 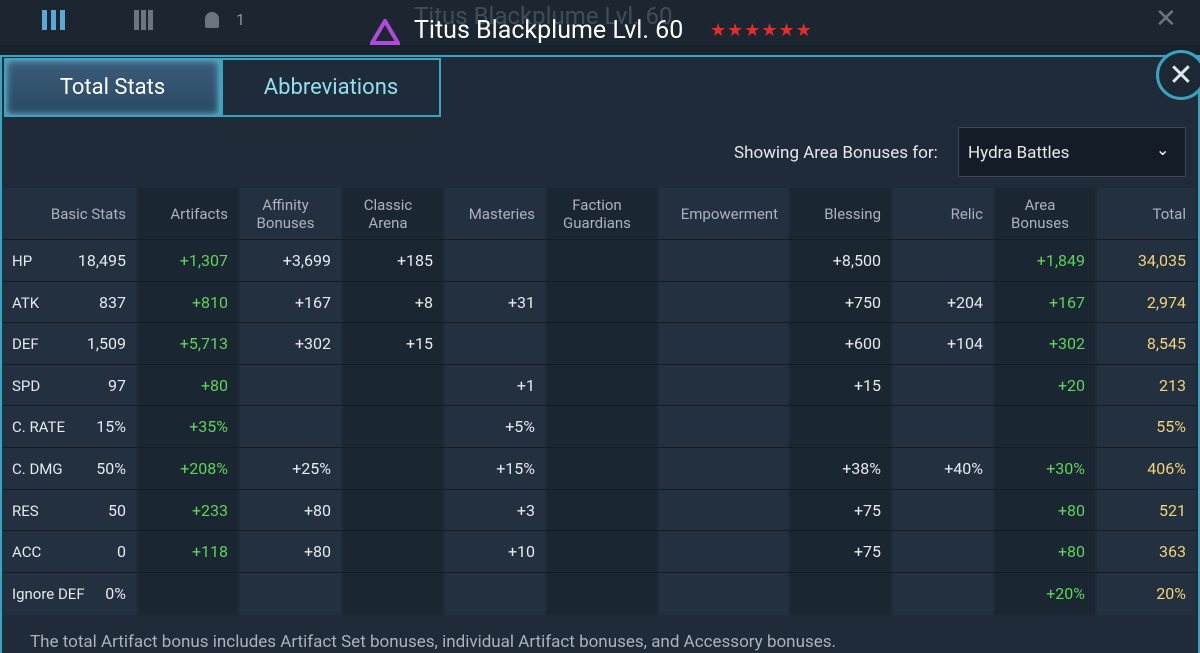 I want to click on title: Titus Blackplume Lvl. 60, so click(x=549, y=30).